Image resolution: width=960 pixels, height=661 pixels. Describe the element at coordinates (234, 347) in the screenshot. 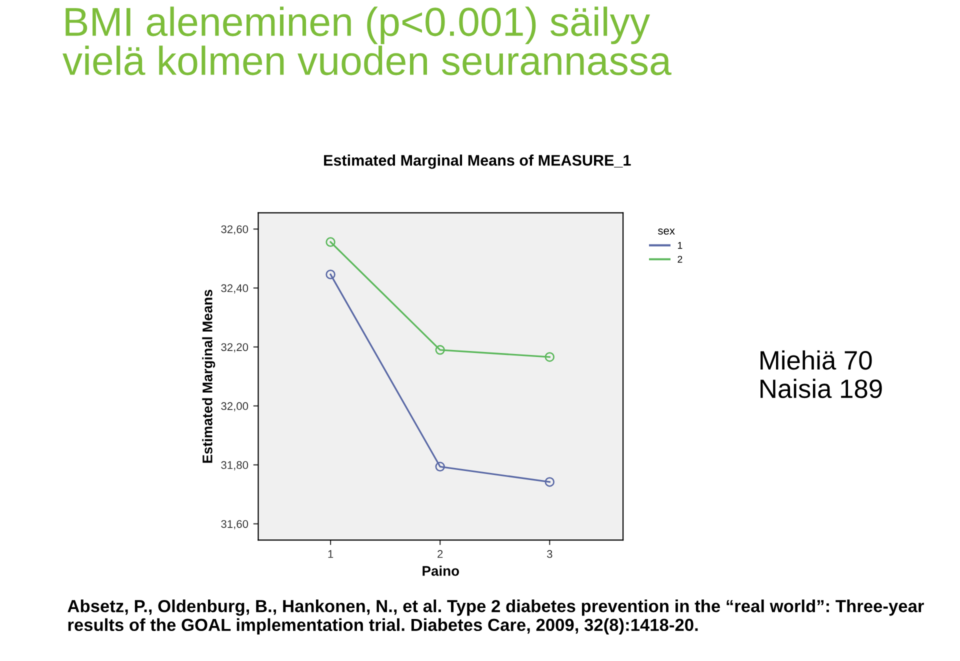

I see `y-tick-label: 32,20` at that location.